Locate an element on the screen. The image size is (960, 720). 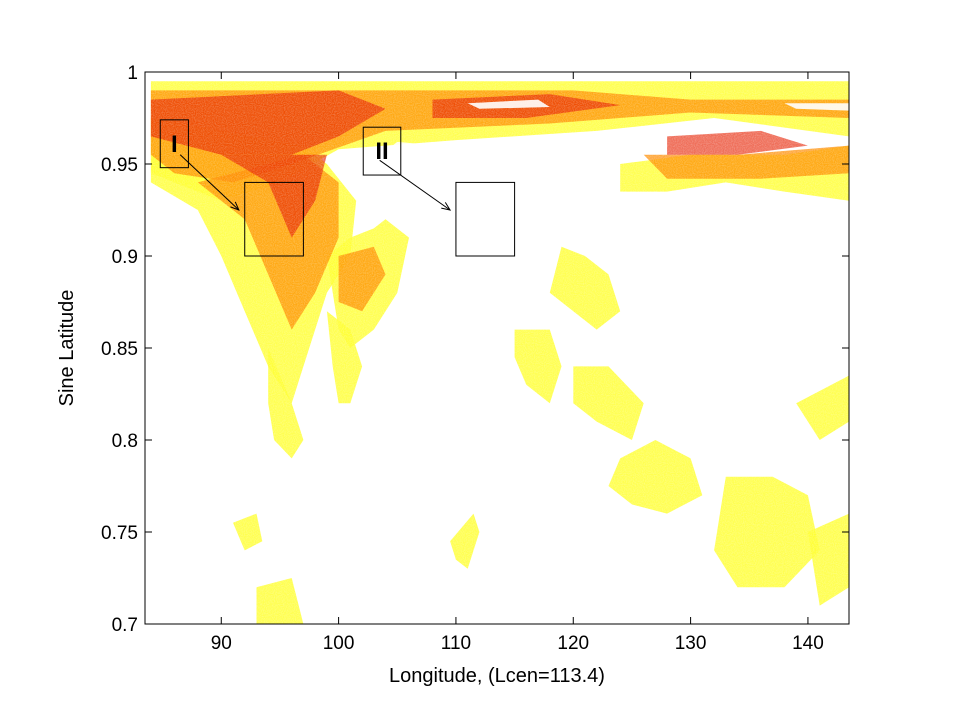
x-tick-label: 120 is located at coordinates (573, 643).